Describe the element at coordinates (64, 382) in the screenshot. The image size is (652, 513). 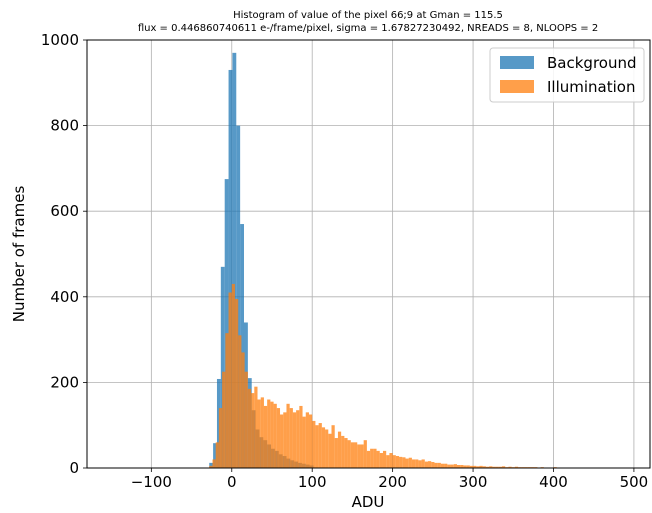
I see `y-tick-label: 200` at that location.